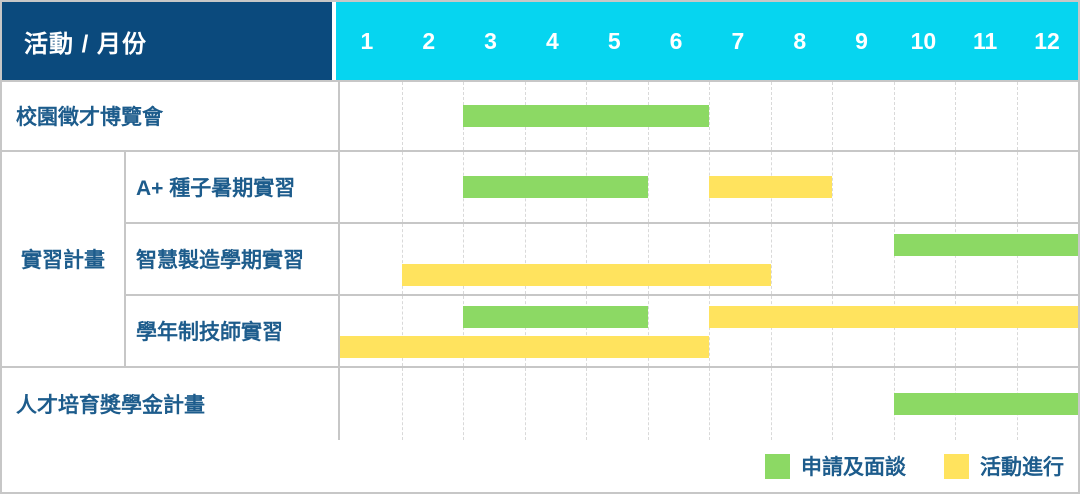 This screenshot has width=1080, height=494. What do you see at coordinates (1047, 40) in the screenshot?
I see `month-label: 12` at bounding box center [1047, 40].